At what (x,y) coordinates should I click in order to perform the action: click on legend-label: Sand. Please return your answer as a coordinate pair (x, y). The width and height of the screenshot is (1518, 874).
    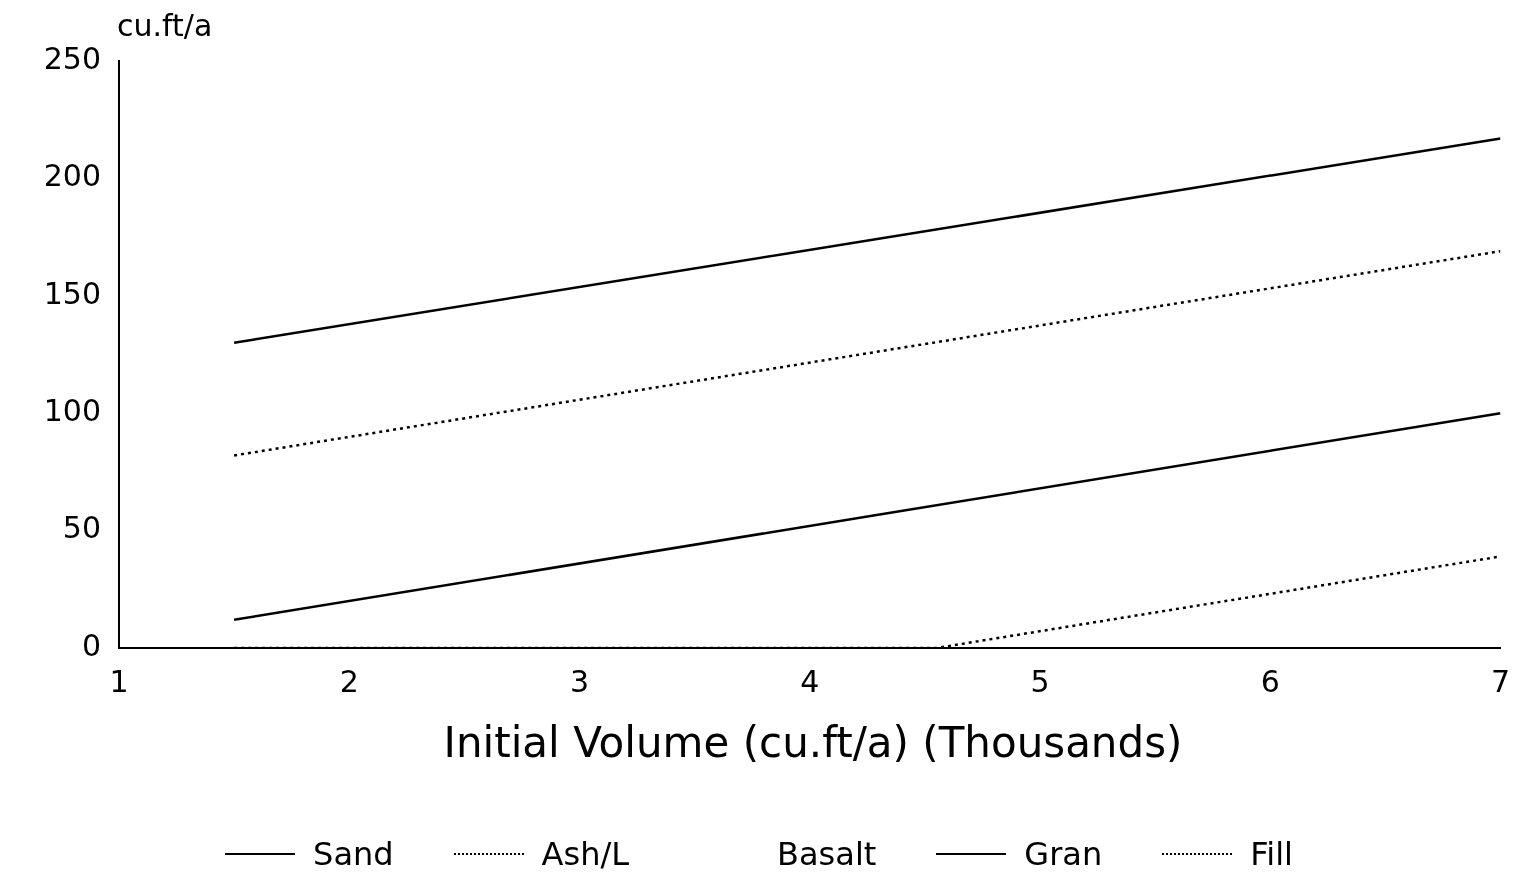
    Looking at the image, I should click on (353, 854).